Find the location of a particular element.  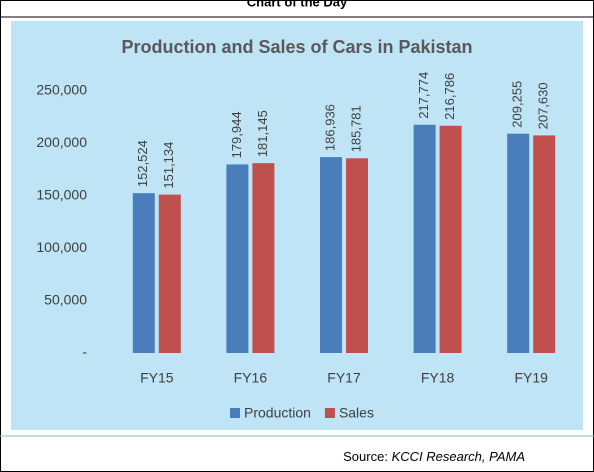

value-label: 216,786 is located at coordinates (449, 96).